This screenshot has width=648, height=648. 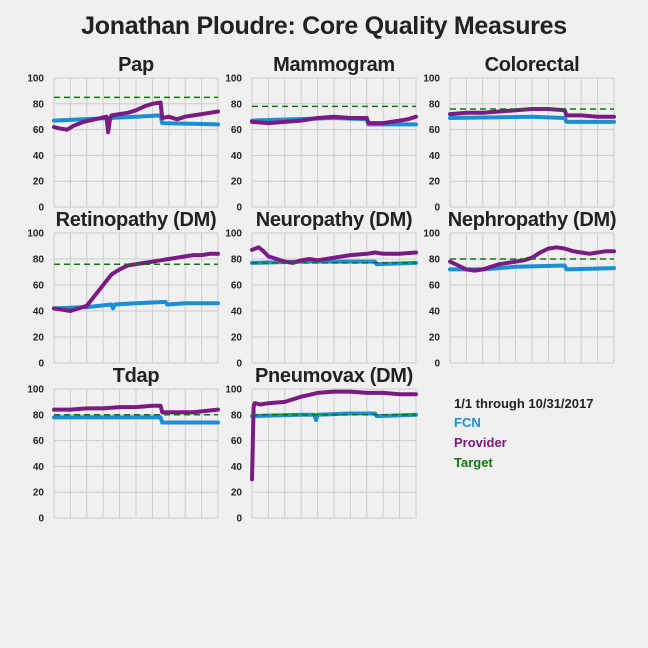 What do you see at coordinates (136, 65) in the screenshot?
I see `chart-title: Pap` at bounding box center [136, 65].